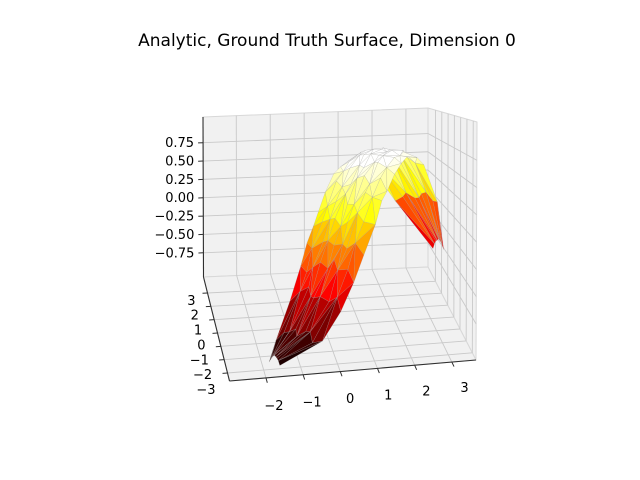 The width and height of the screenshot is (640, 480). I want to click on tick-label: 0.75, so click(179, 143).